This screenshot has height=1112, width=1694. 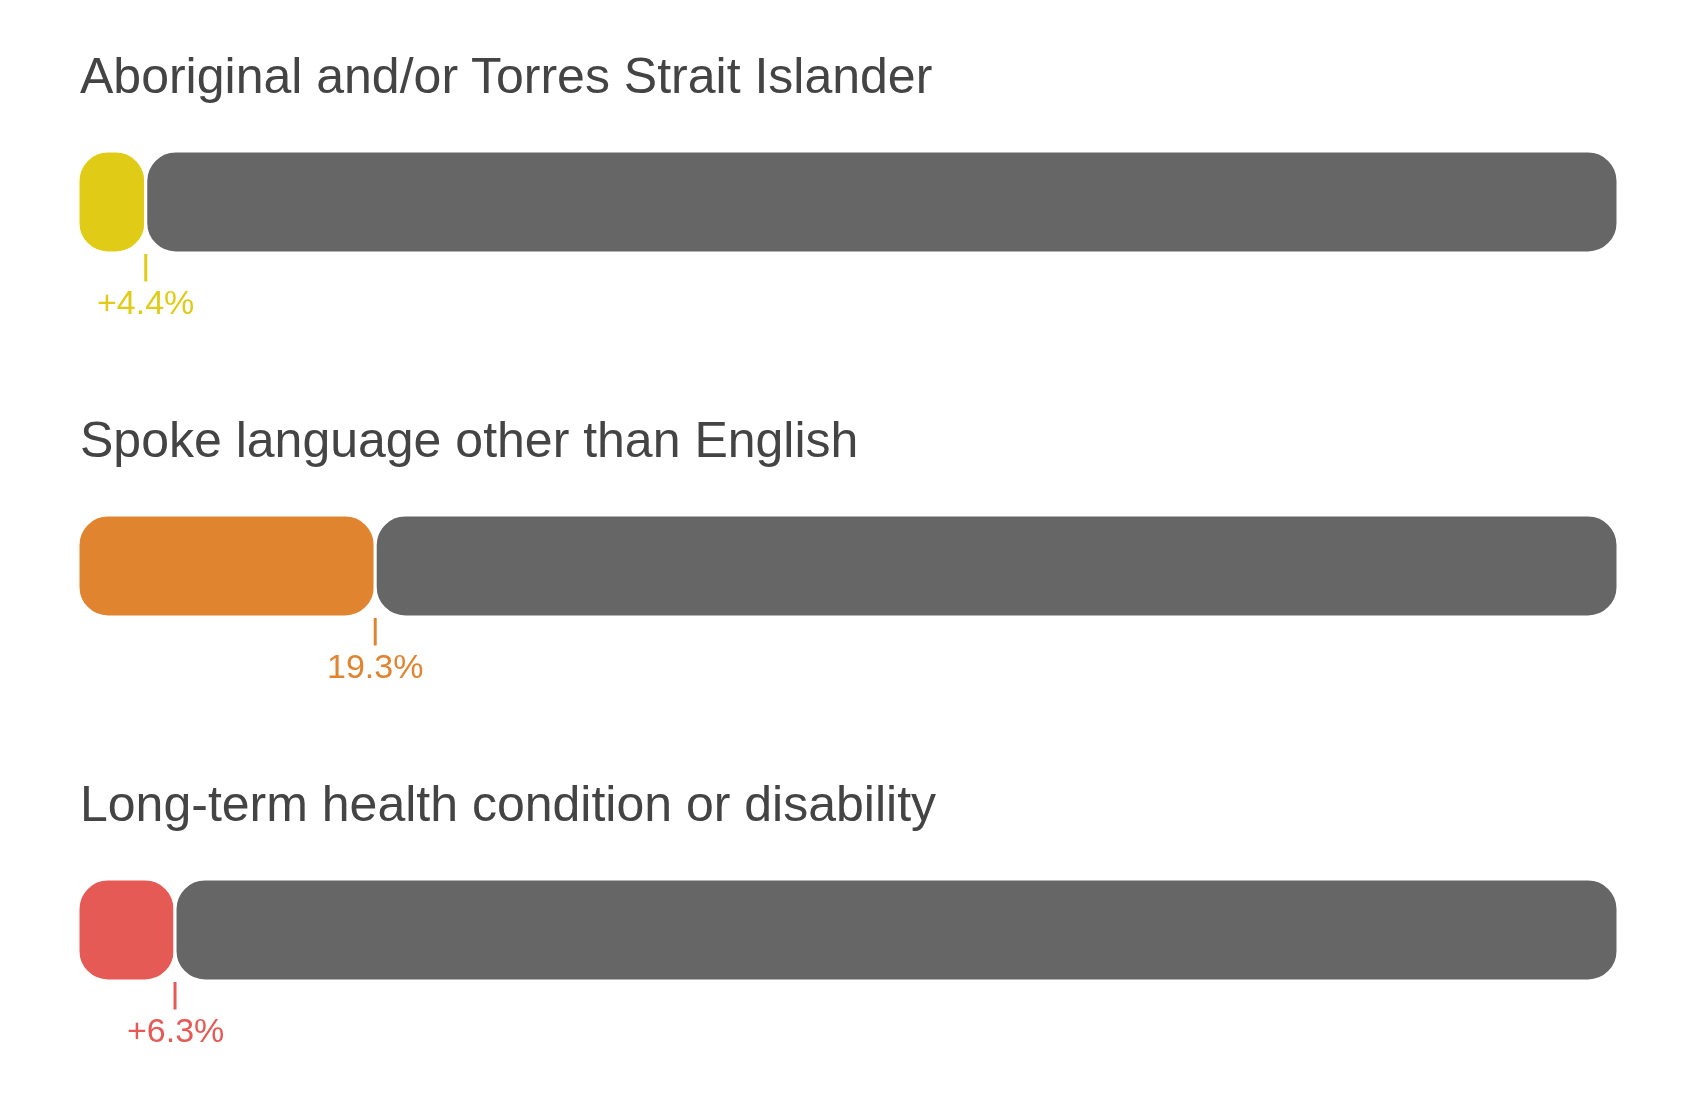 What do you see at coordinates (375, 666) in the screenshot?
I see `data-label: 19.3%` at bounding box center [375, 666].